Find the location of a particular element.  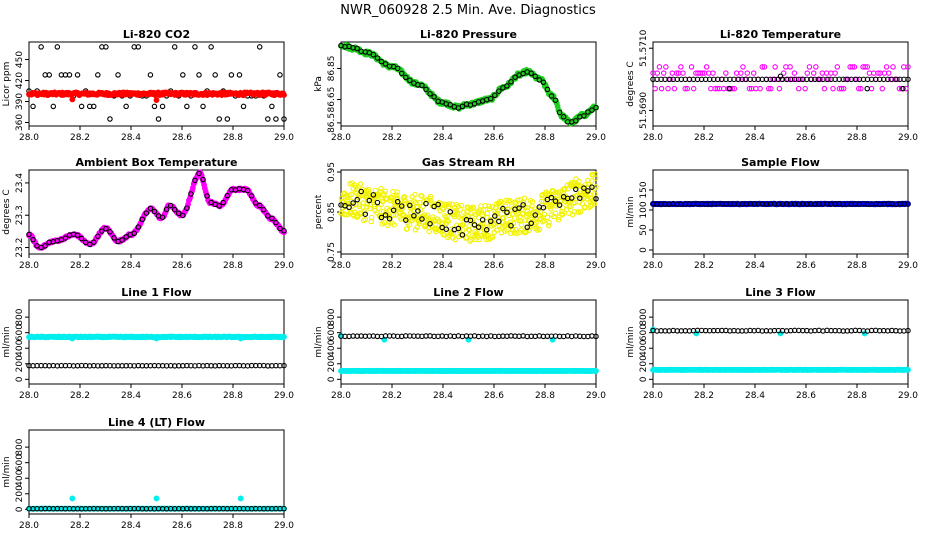

chart-title: Li-820 CO2 is located at coordinates (156, 34).